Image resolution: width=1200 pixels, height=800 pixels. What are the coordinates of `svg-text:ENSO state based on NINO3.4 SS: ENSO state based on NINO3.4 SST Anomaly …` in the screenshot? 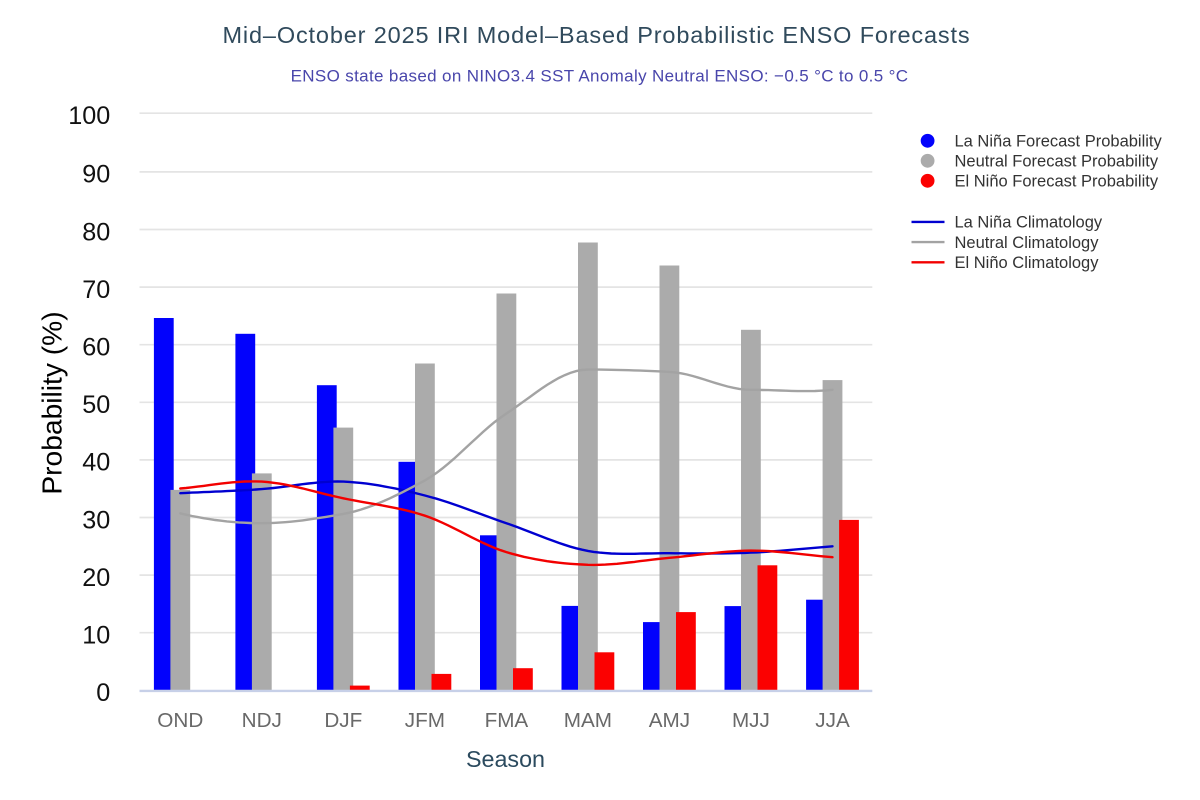 It's located at (600, 76).